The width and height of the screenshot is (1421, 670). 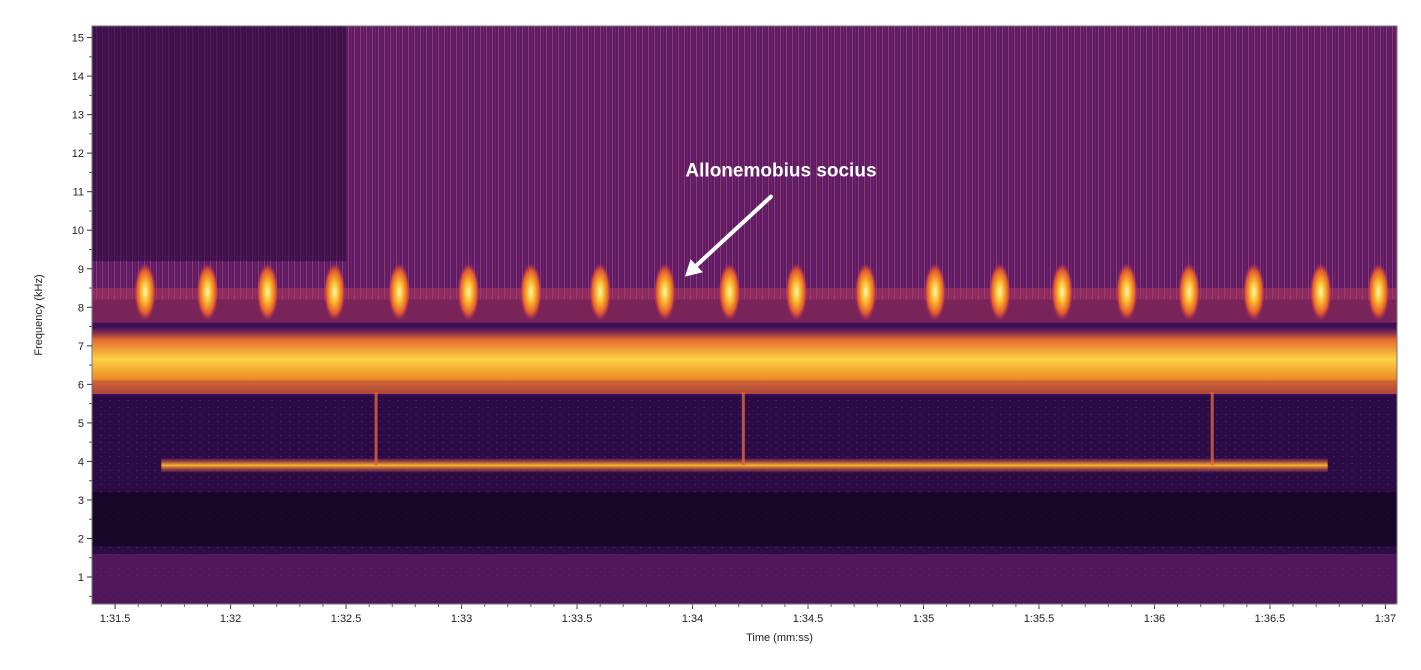 I want to click on y-tick-label-12: 12, so click(x=78, y=154).